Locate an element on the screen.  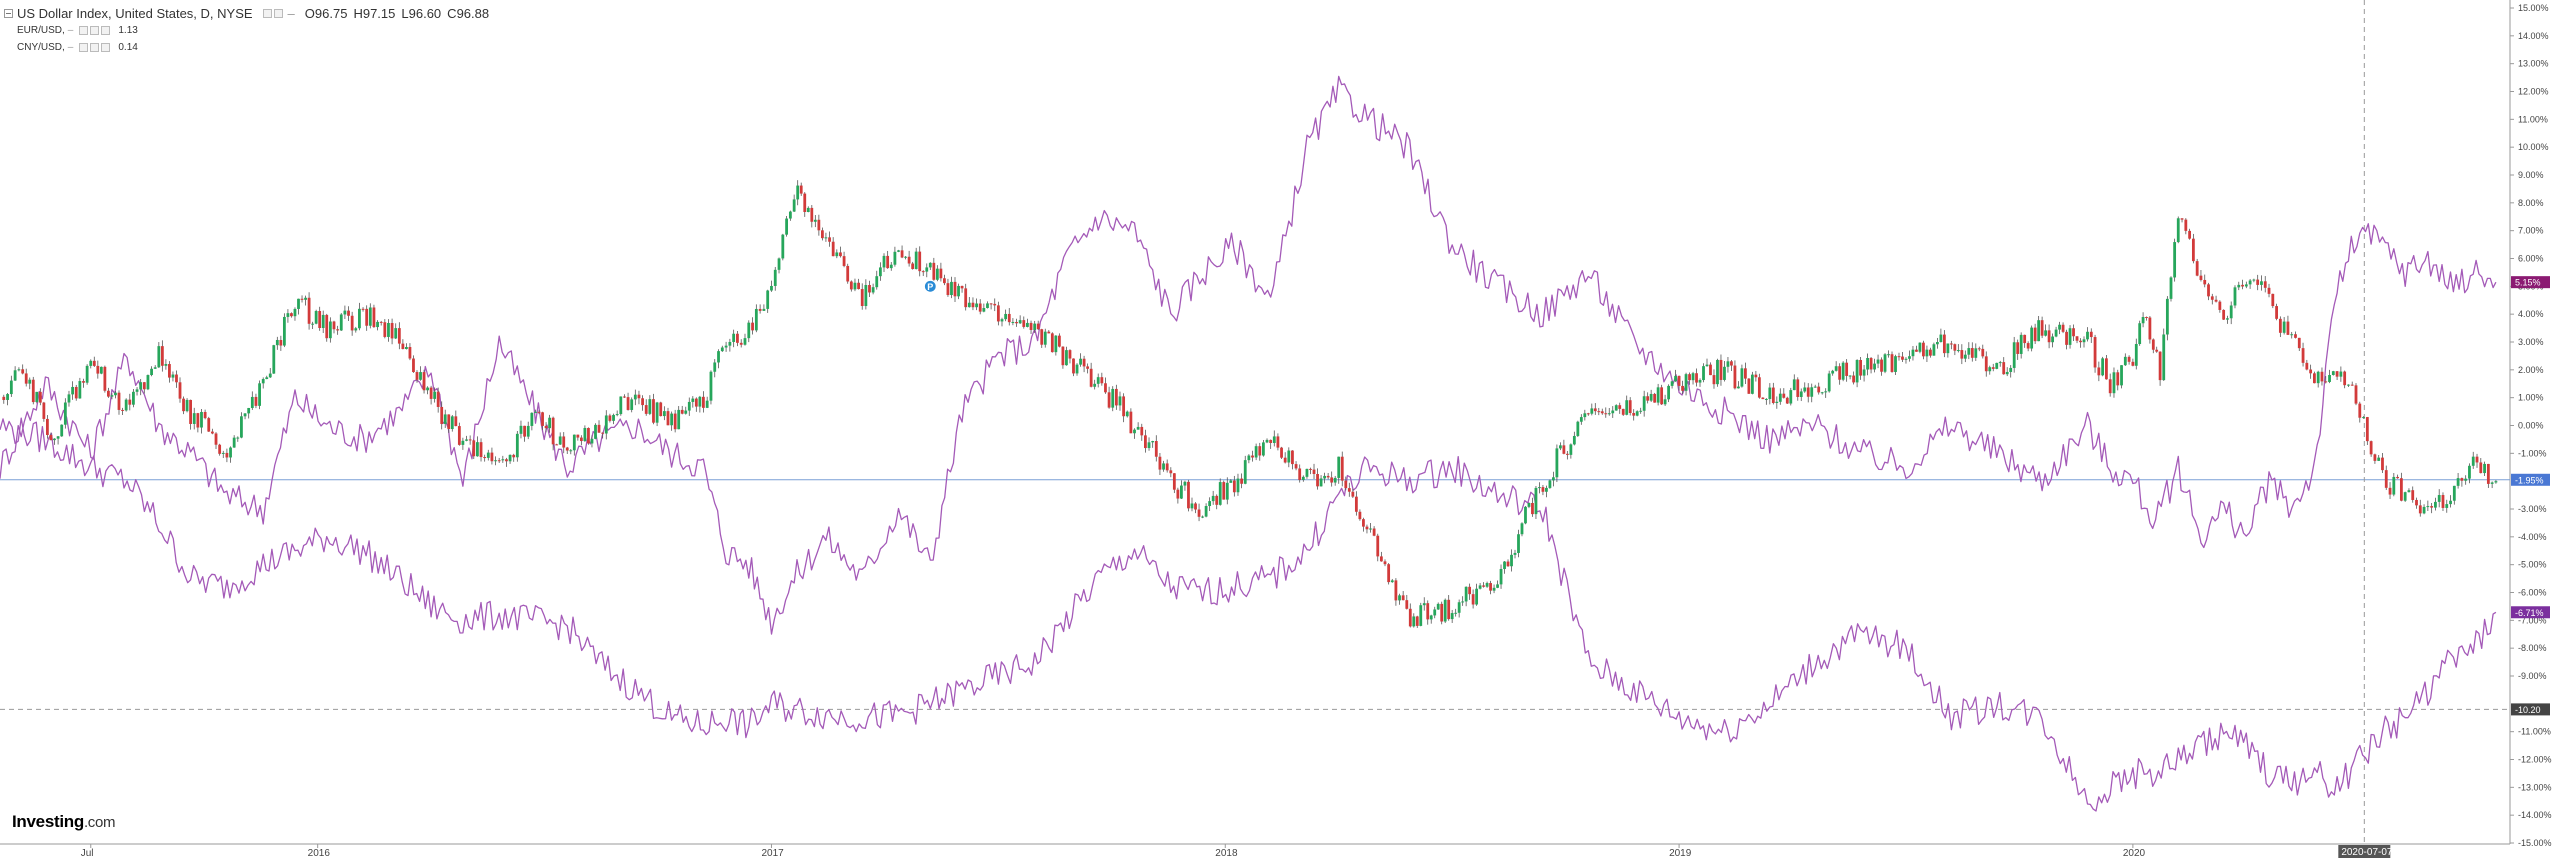
event-marker-icon is located at coordinates (930, 286).